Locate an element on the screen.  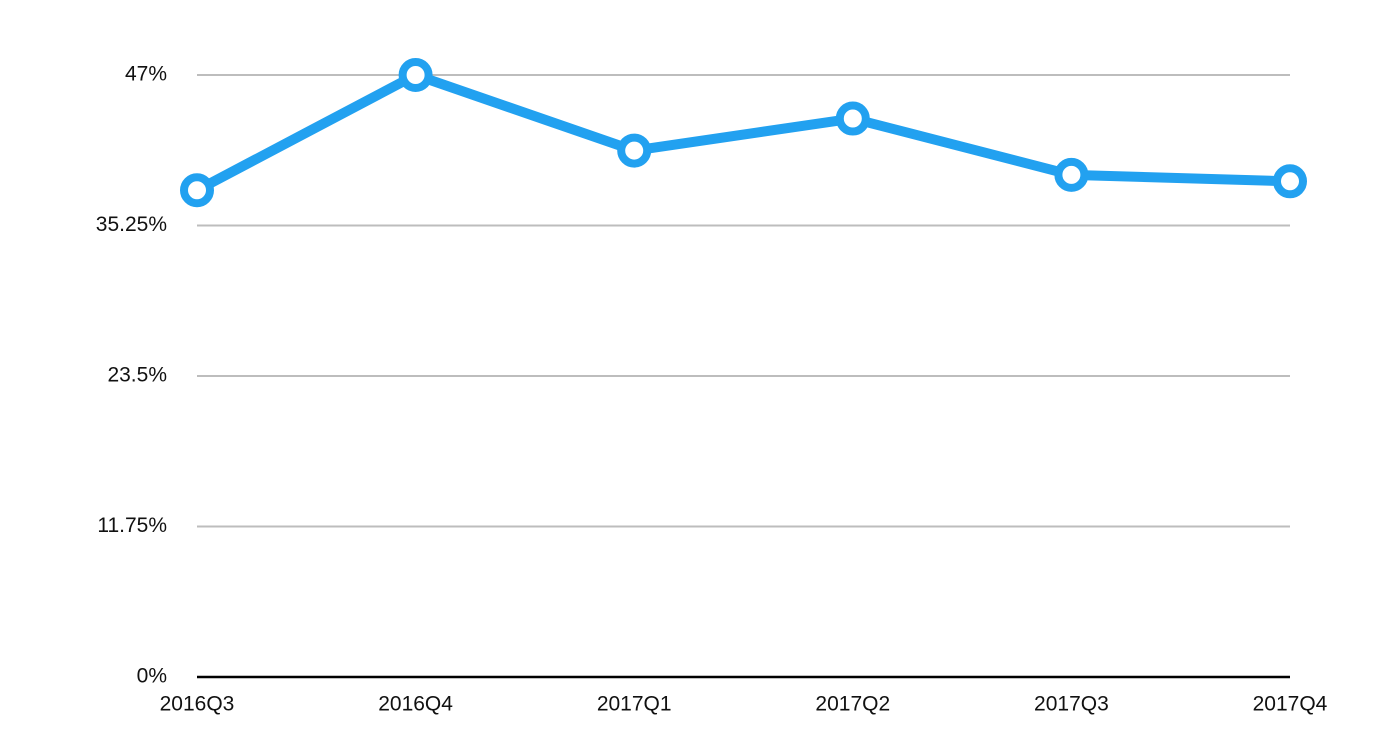
x-tick-label: 2017Q2 is located at coordinates (852, 704).